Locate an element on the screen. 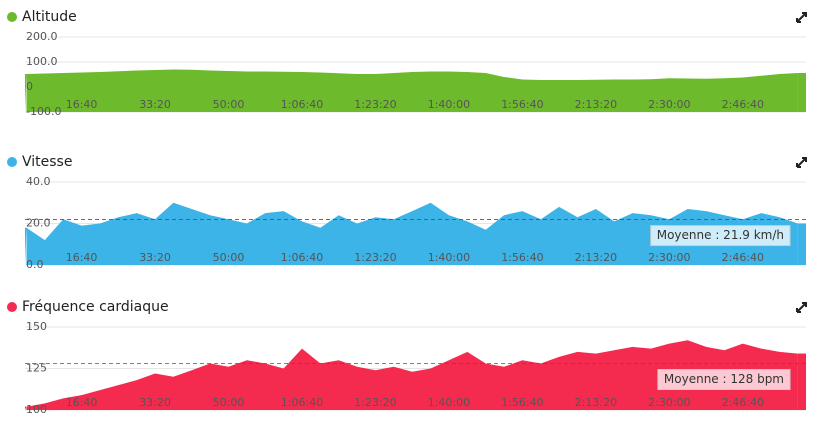 The height and width of the screenshot is (422, 823). average-label: Moyenne : 128 bpm is located at coordinates (724, 379).